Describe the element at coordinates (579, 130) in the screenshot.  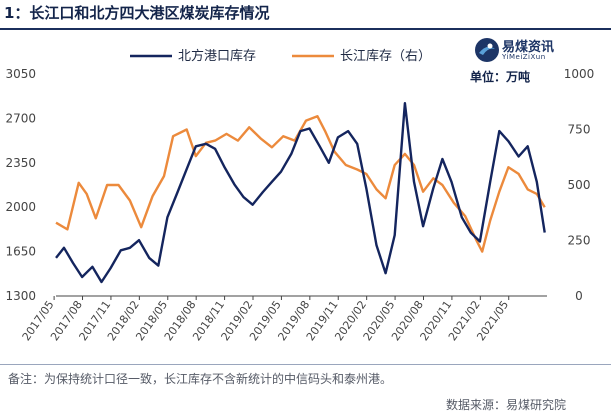
I see `right-tick-label: 750` at that location.